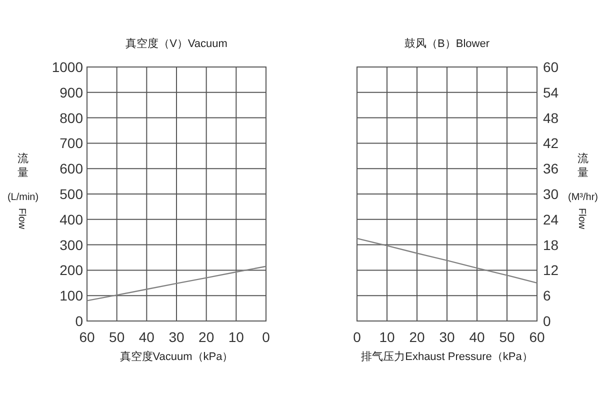 The height and width of the screenshot is (400, 600). What do you see at coordinates (72, 143) in the screenshot?
I see `y-tick-label: 700` at bounding box center [72, 143].